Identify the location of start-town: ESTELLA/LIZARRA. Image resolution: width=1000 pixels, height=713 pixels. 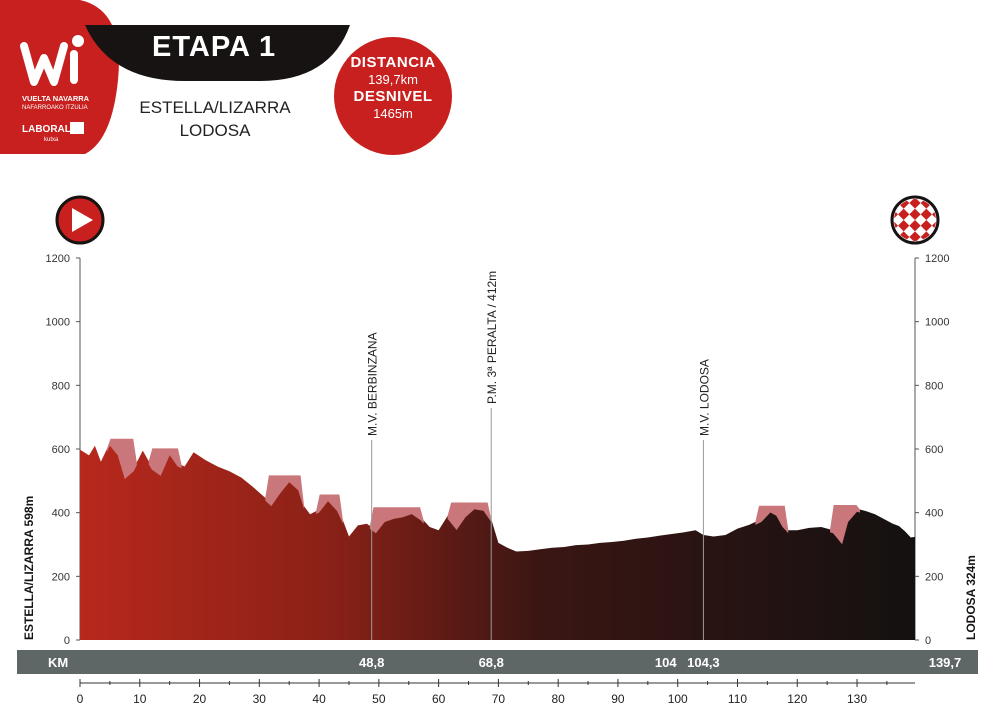
(215, 107).